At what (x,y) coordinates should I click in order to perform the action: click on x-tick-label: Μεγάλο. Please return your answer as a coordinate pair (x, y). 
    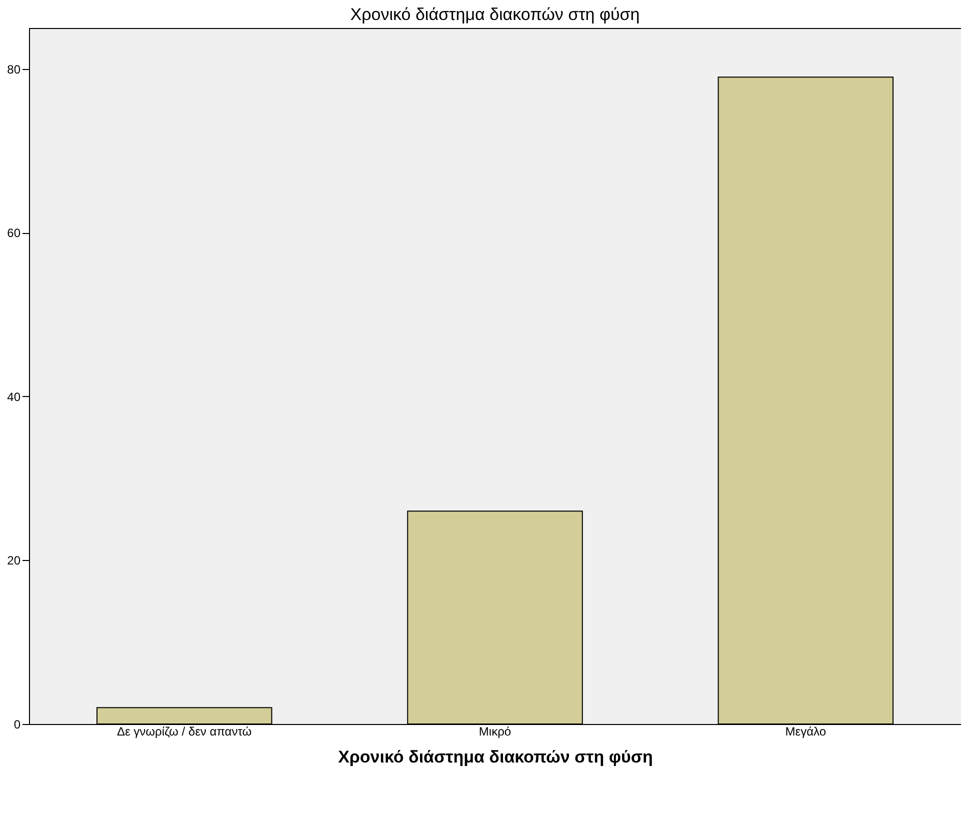
    Looking at the image, I should click on (805, 731).